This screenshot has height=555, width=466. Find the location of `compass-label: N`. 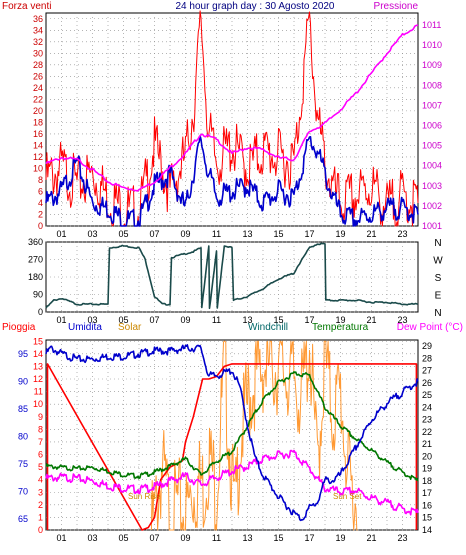

compass-label: N is located at coordinates (437, 313).